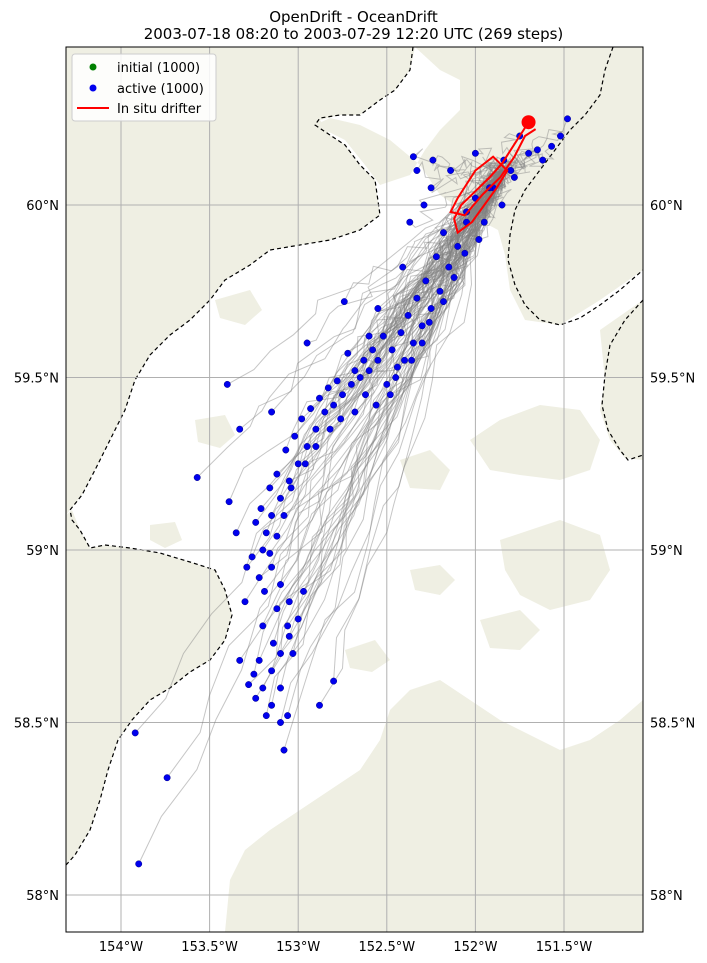 This screenshot has width=707, height=963. What do you see at coordinates (672, 379) in the screenshot?
I see `y-tick-label-right: 59.5°N` at bounding box center [672, 379].